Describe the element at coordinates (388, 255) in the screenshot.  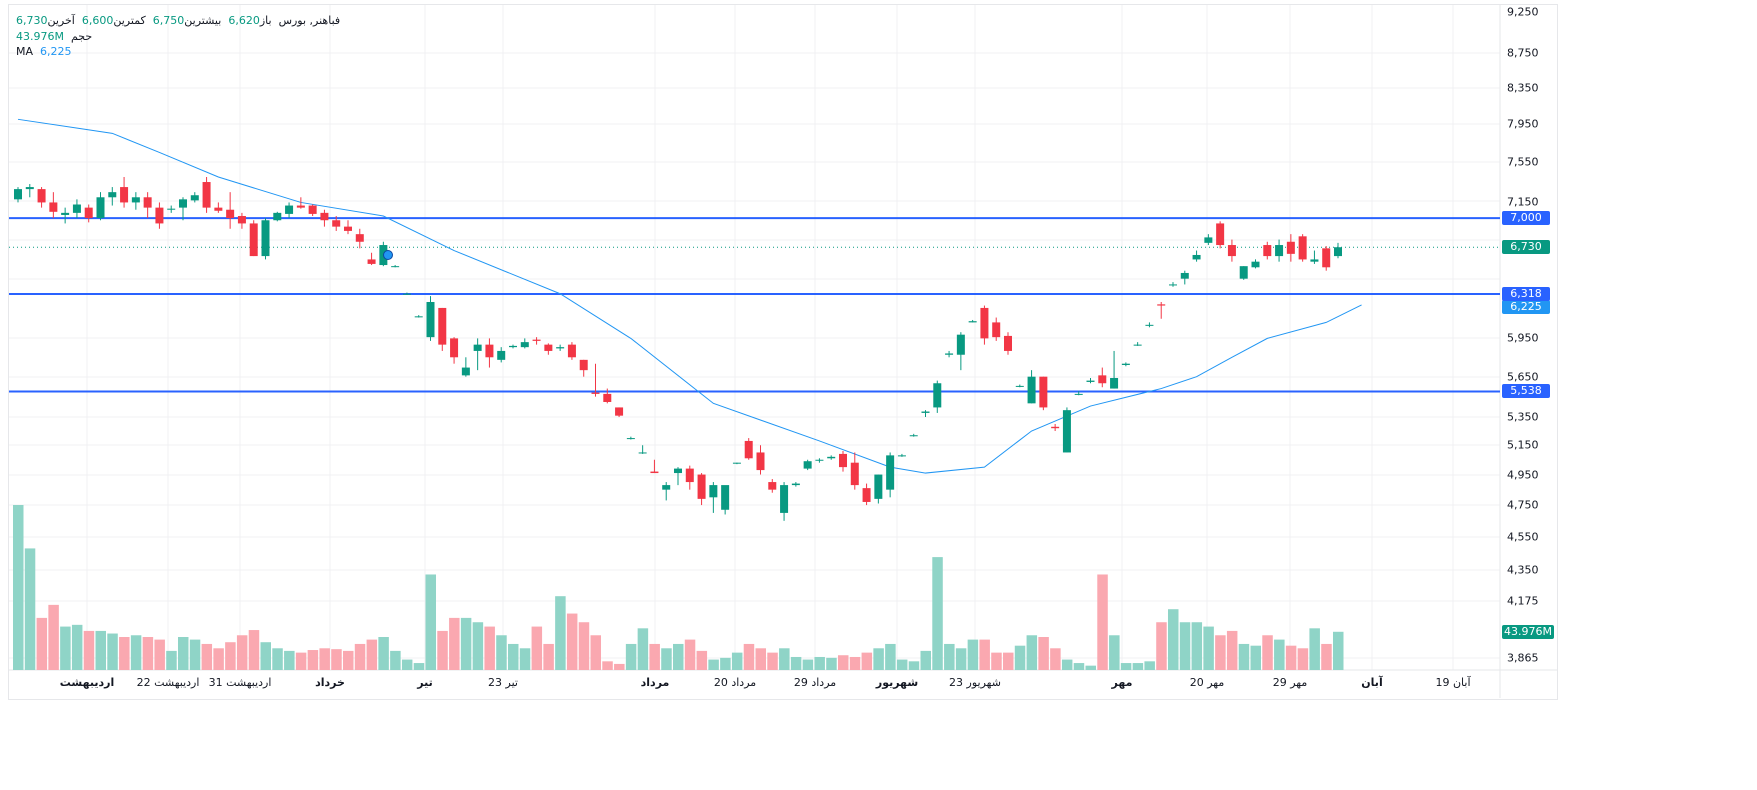
I see `event-marker-icon` at that location.